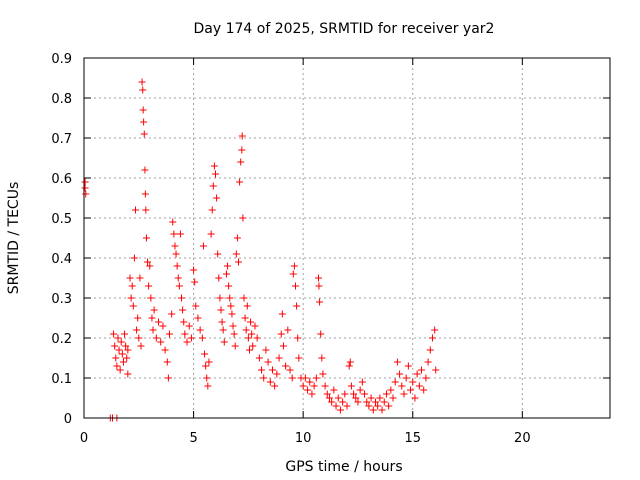  I want to click on x-tick-label: 5, so click(193, 438).